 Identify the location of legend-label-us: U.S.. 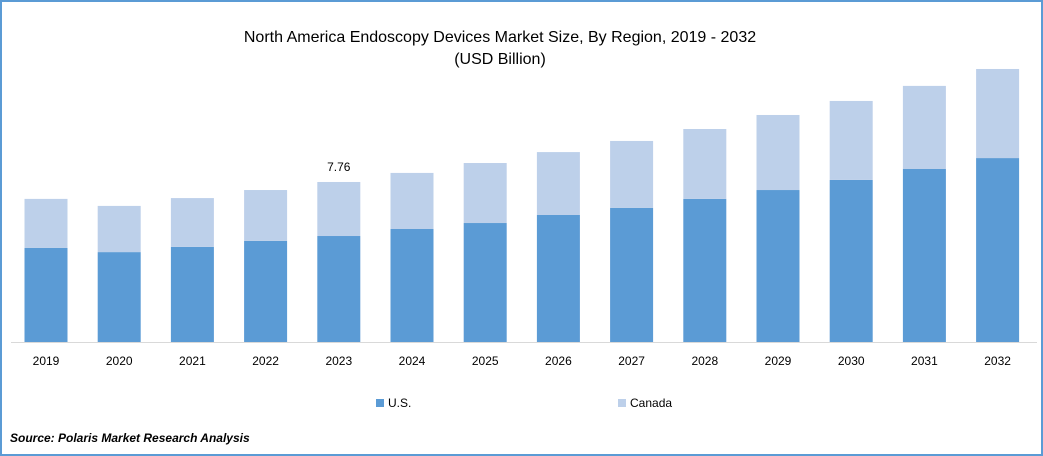
(399, 403).